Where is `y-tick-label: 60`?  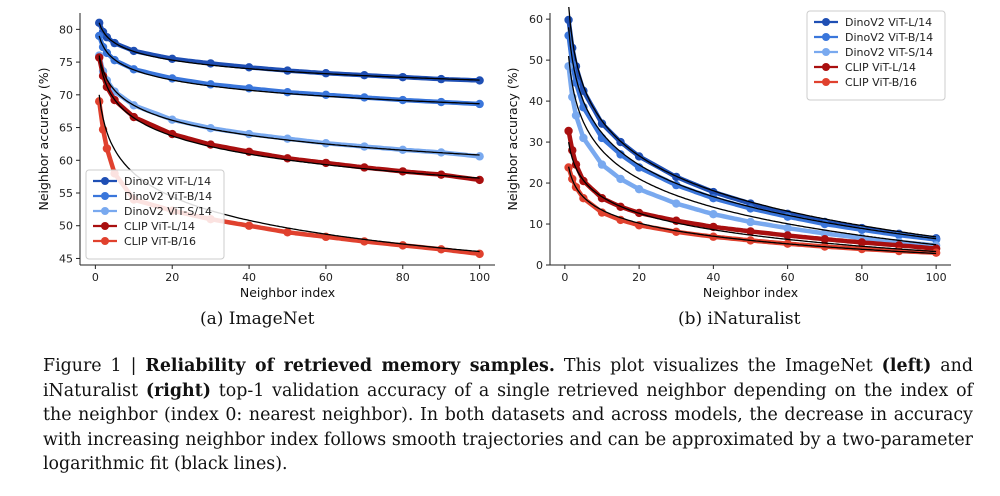
y-tick-label: 60 is located at coordinates (66, 160).